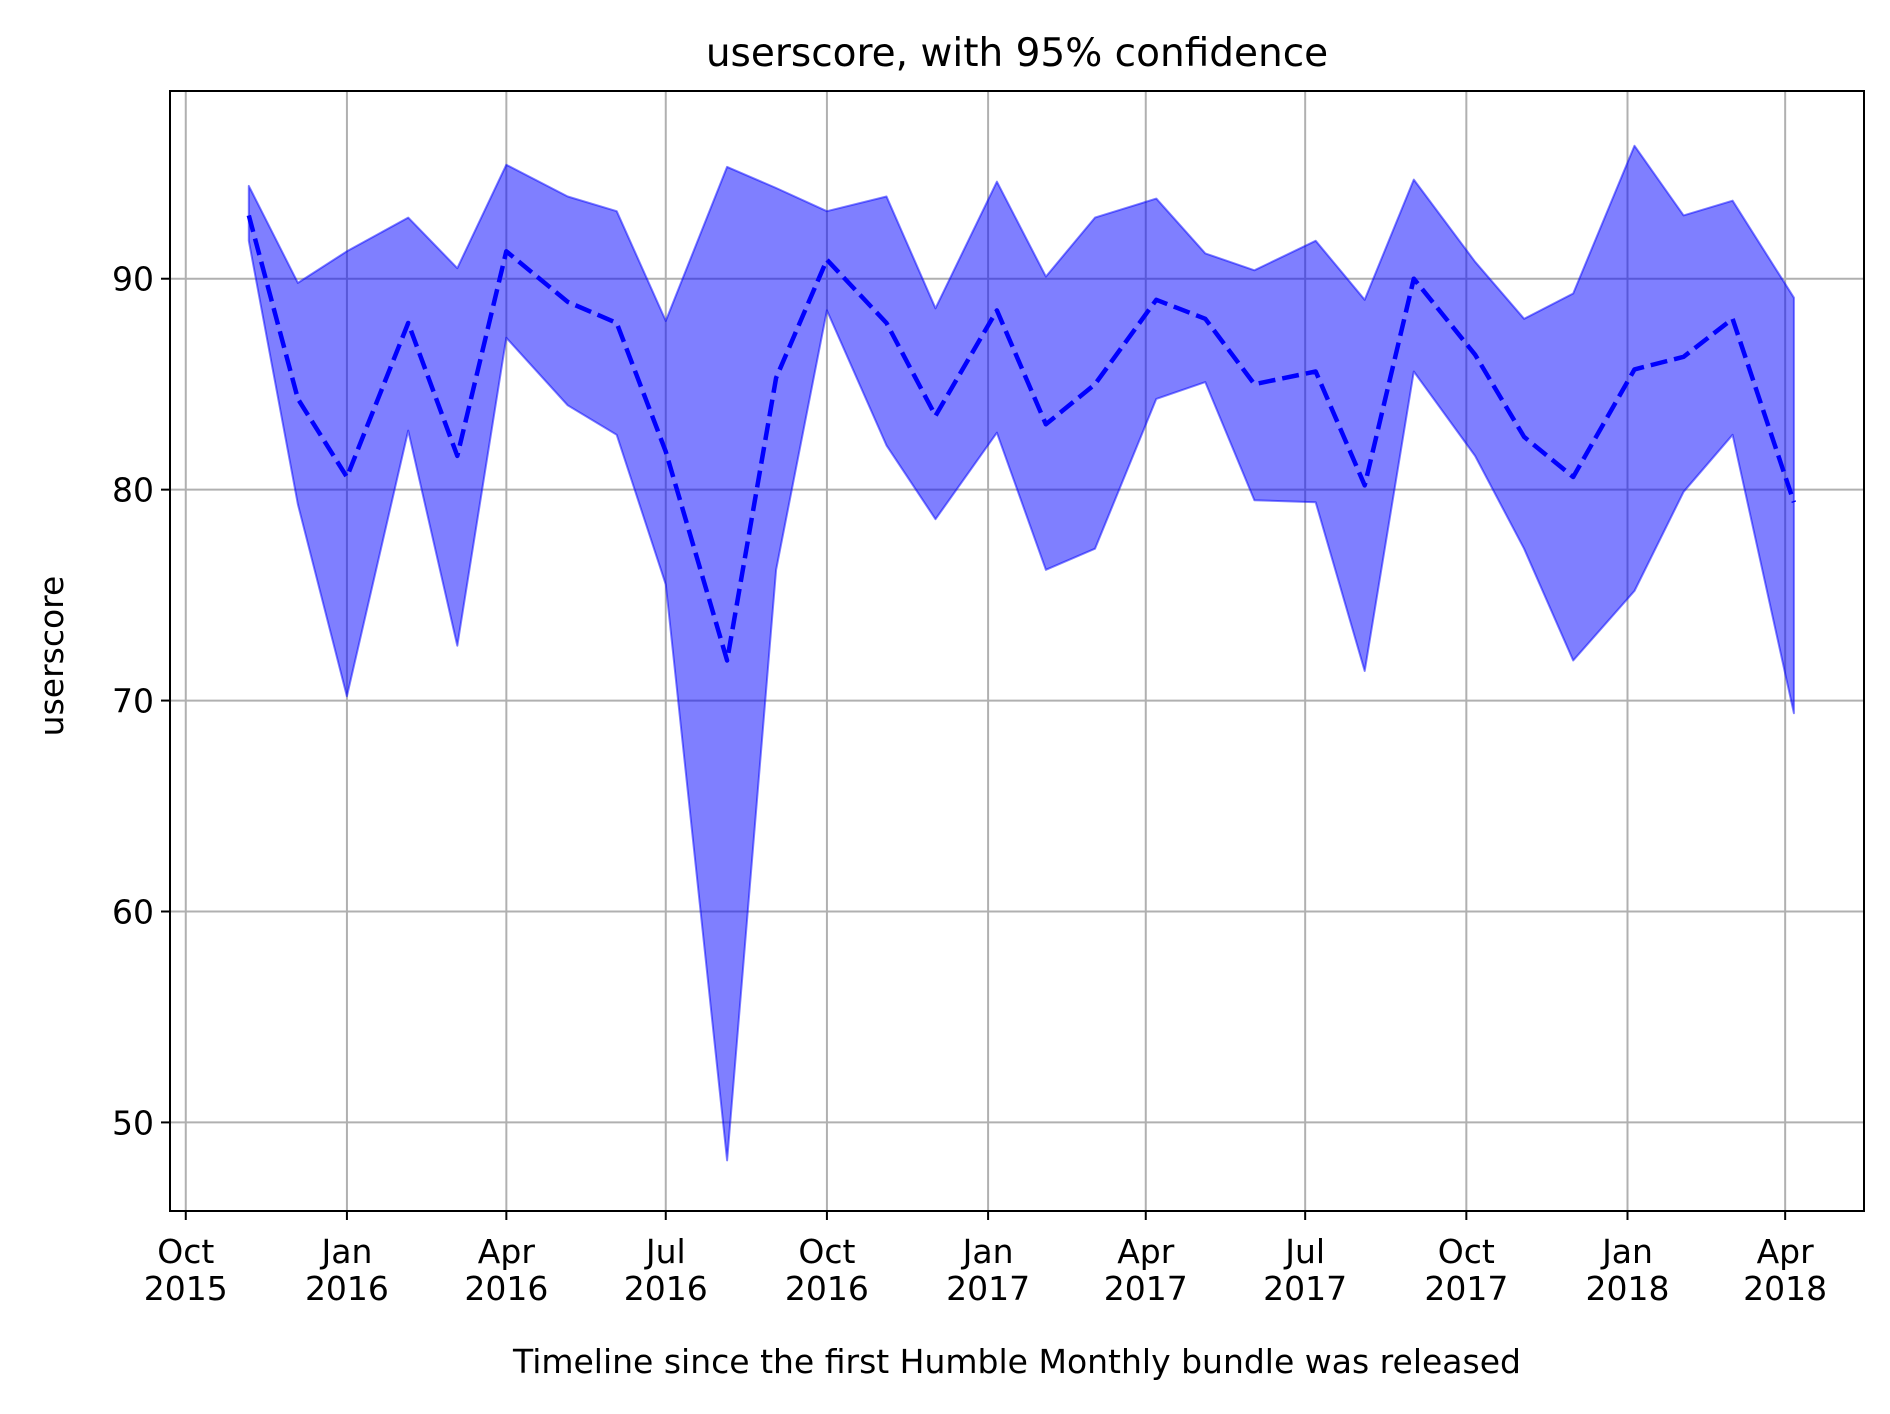 This screenshot has height=1414, width=1890. What do you see at coordinates (988, 1270) in the screenshot?
I see `x-tick-label: Jan 2017` at bounding box center [988, 1270].